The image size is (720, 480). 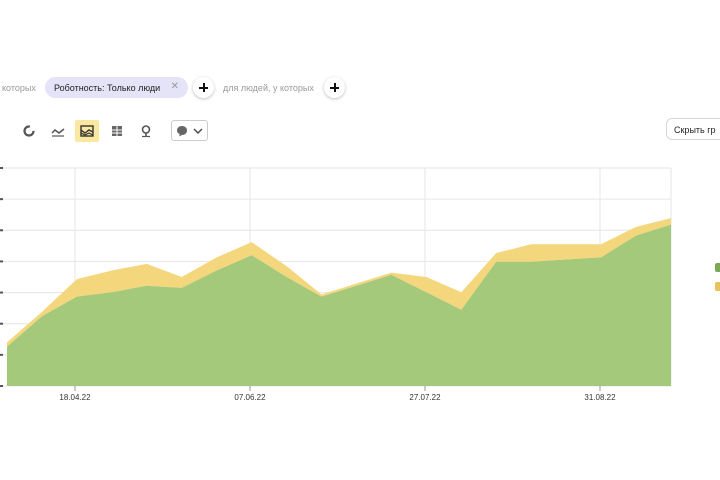 I want to click on legend-yellow-checkbox, so click(x=717, y=286).